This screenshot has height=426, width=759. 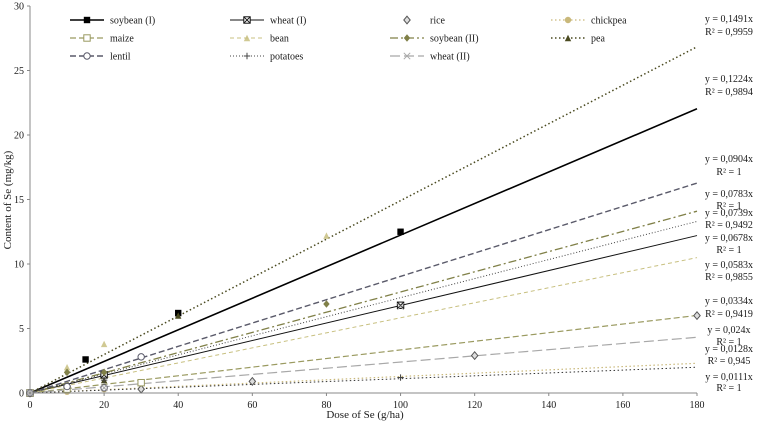 I want to click on legend-item-lentil: lentil, so click(x=100, y=57).